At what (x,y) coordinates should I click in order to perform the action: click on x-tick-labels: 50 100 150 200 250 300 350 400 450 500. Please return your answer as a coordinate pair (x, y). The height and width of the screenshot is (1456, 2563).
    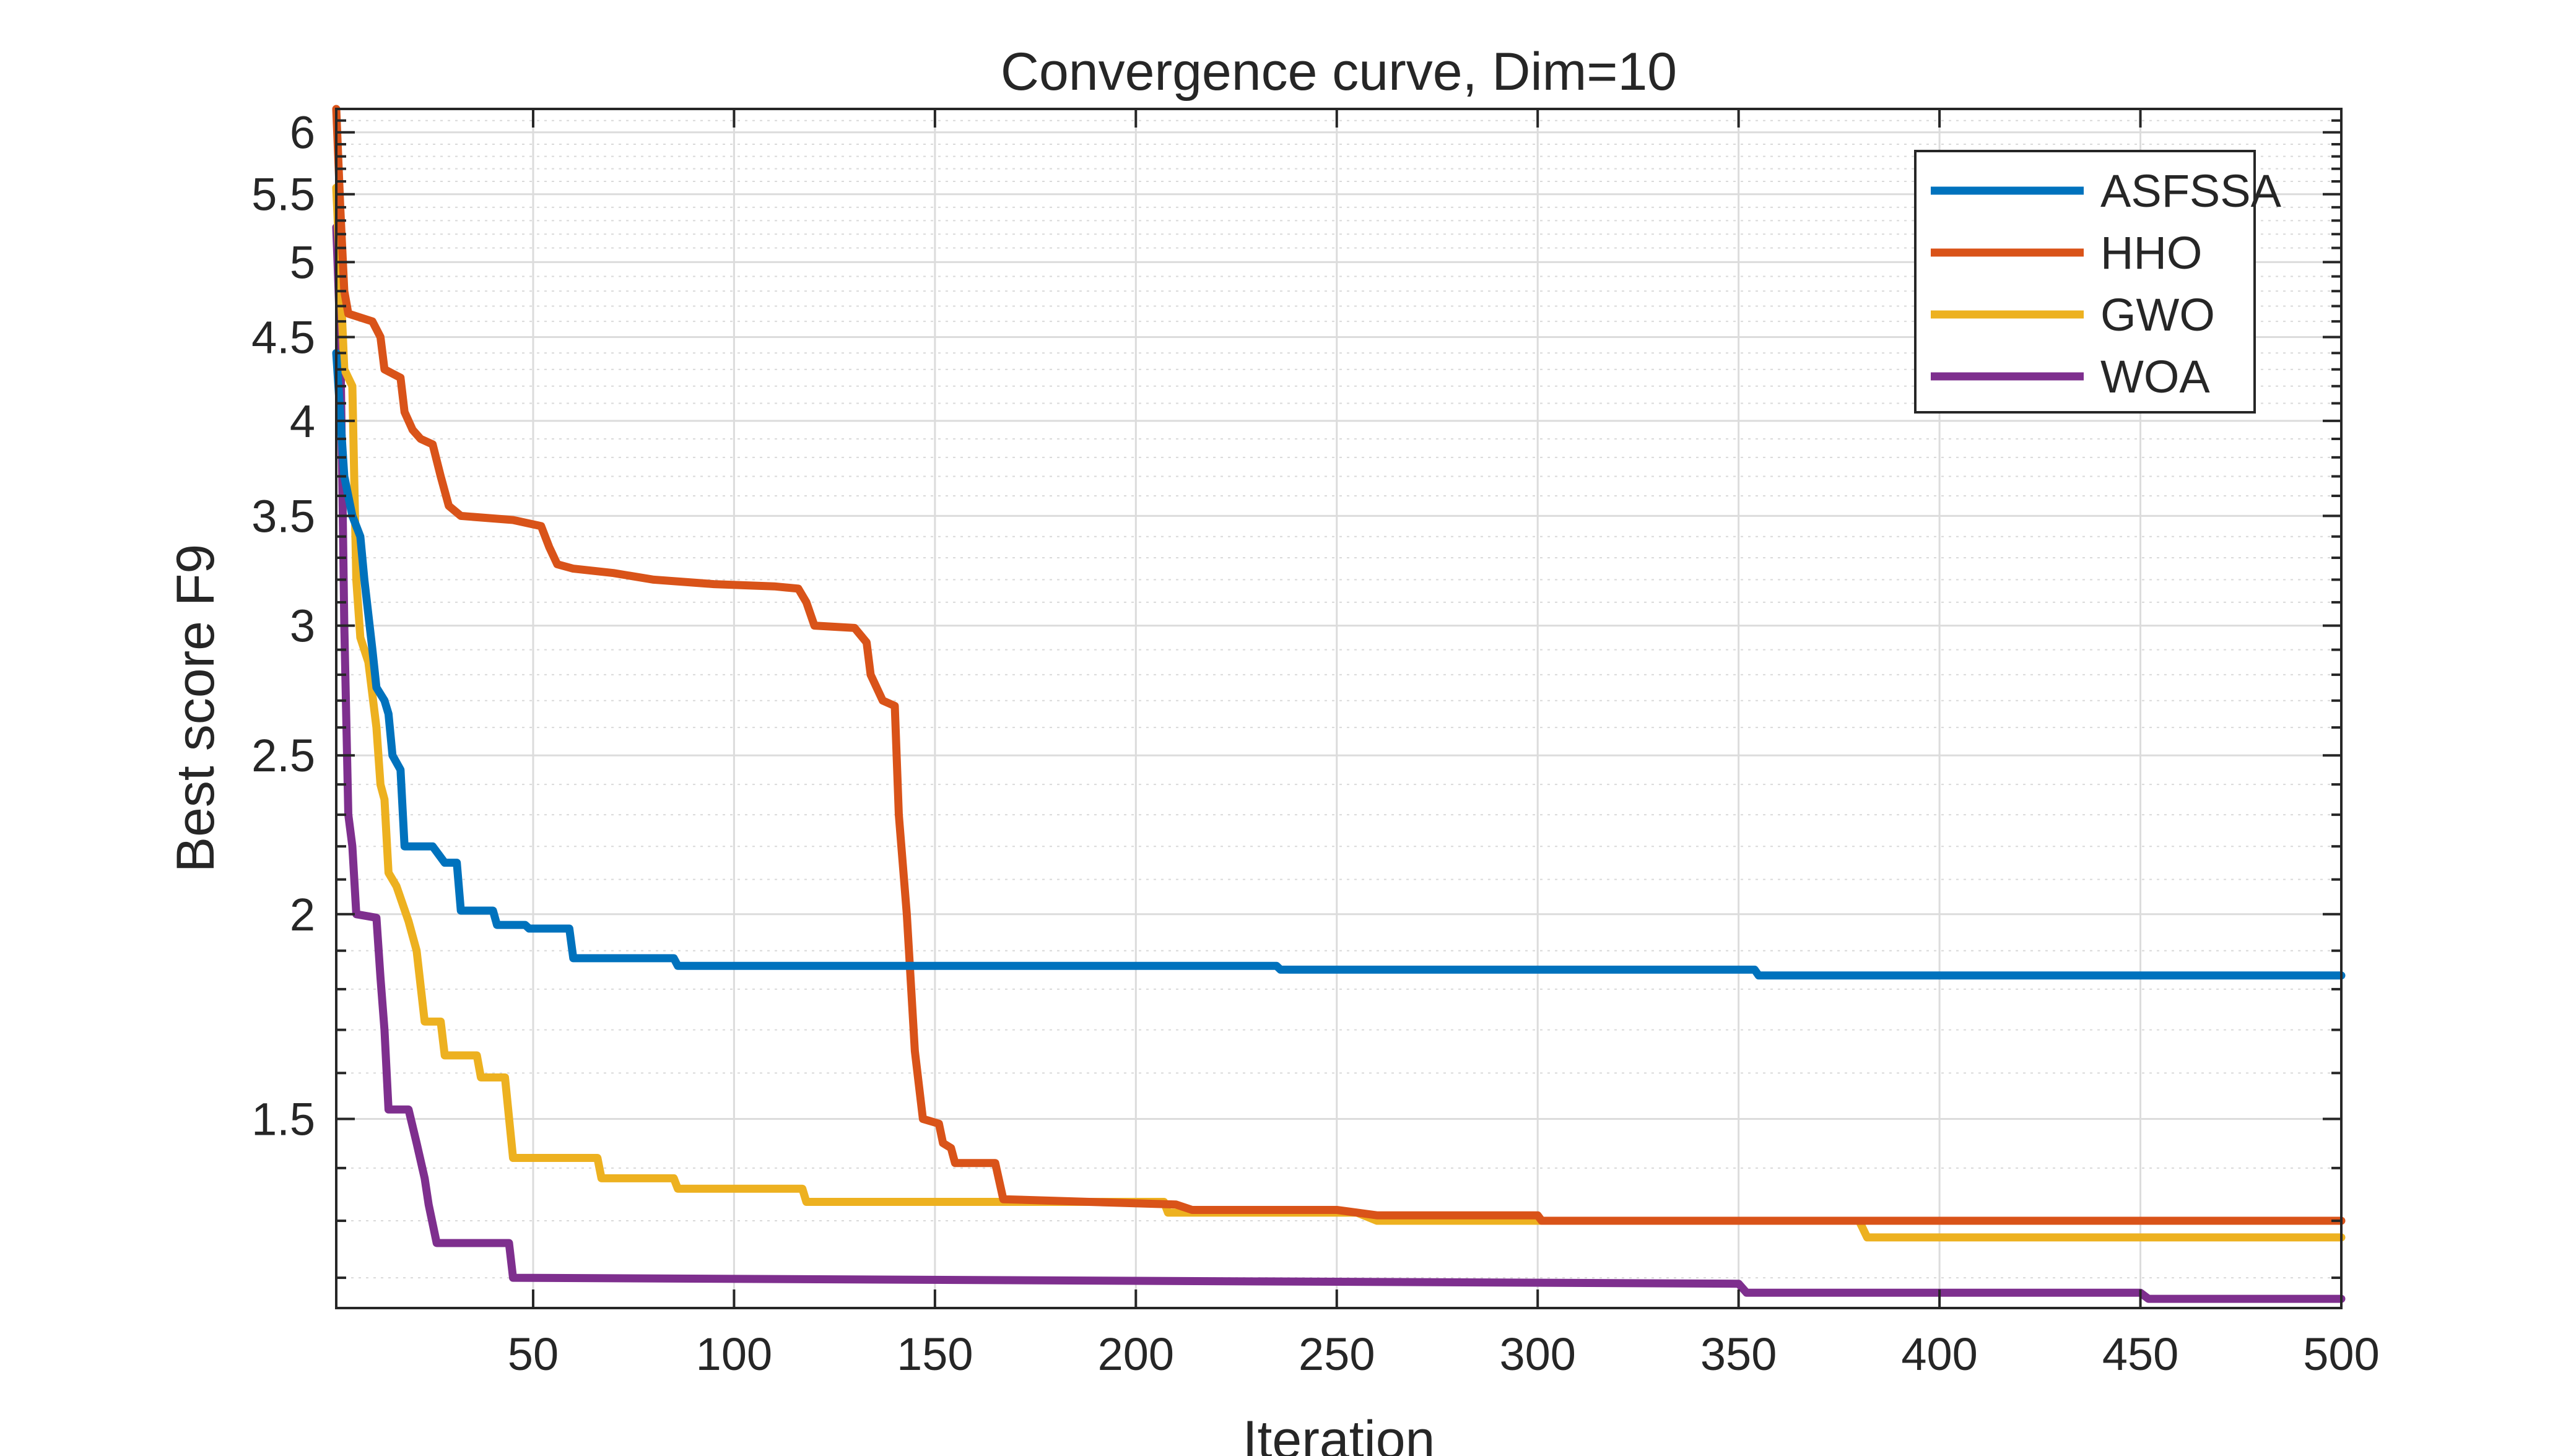
    Looking at the image, I should click on (1444, 1354).